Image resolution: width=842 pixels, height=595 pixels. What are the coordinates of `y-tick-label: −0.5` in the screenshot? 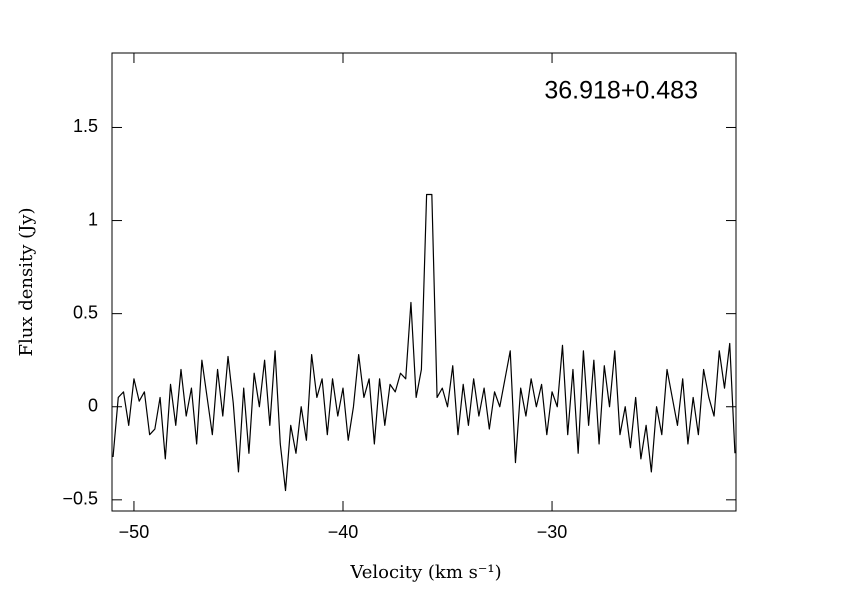 It's located at (80, 499).